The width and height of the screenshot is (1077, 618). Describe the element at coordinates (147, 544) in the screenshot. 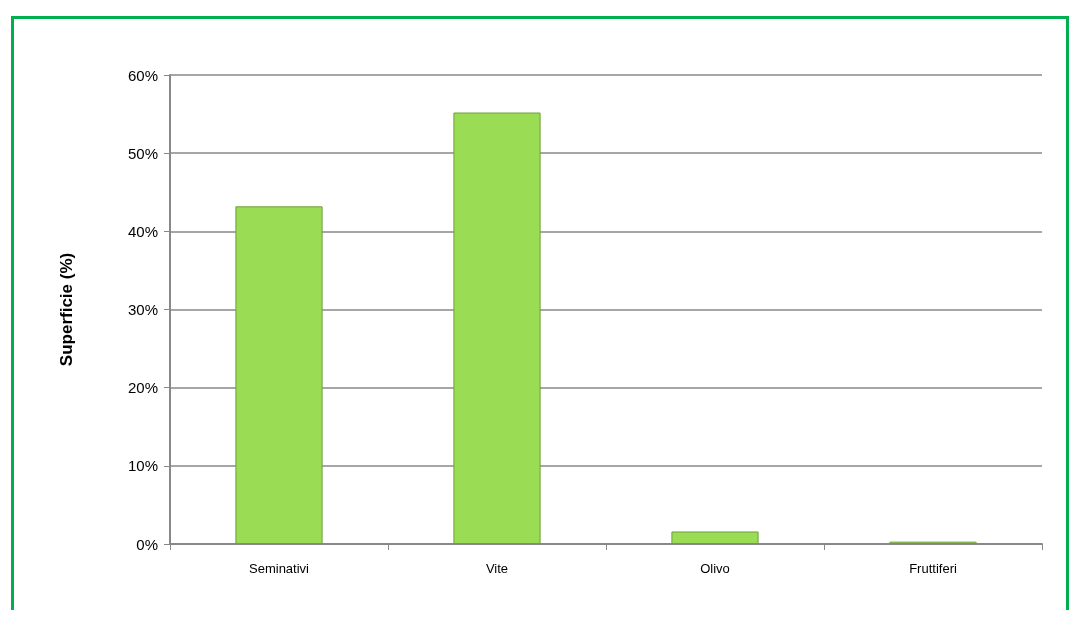

I see `y-tick-label: 0%` at that location.